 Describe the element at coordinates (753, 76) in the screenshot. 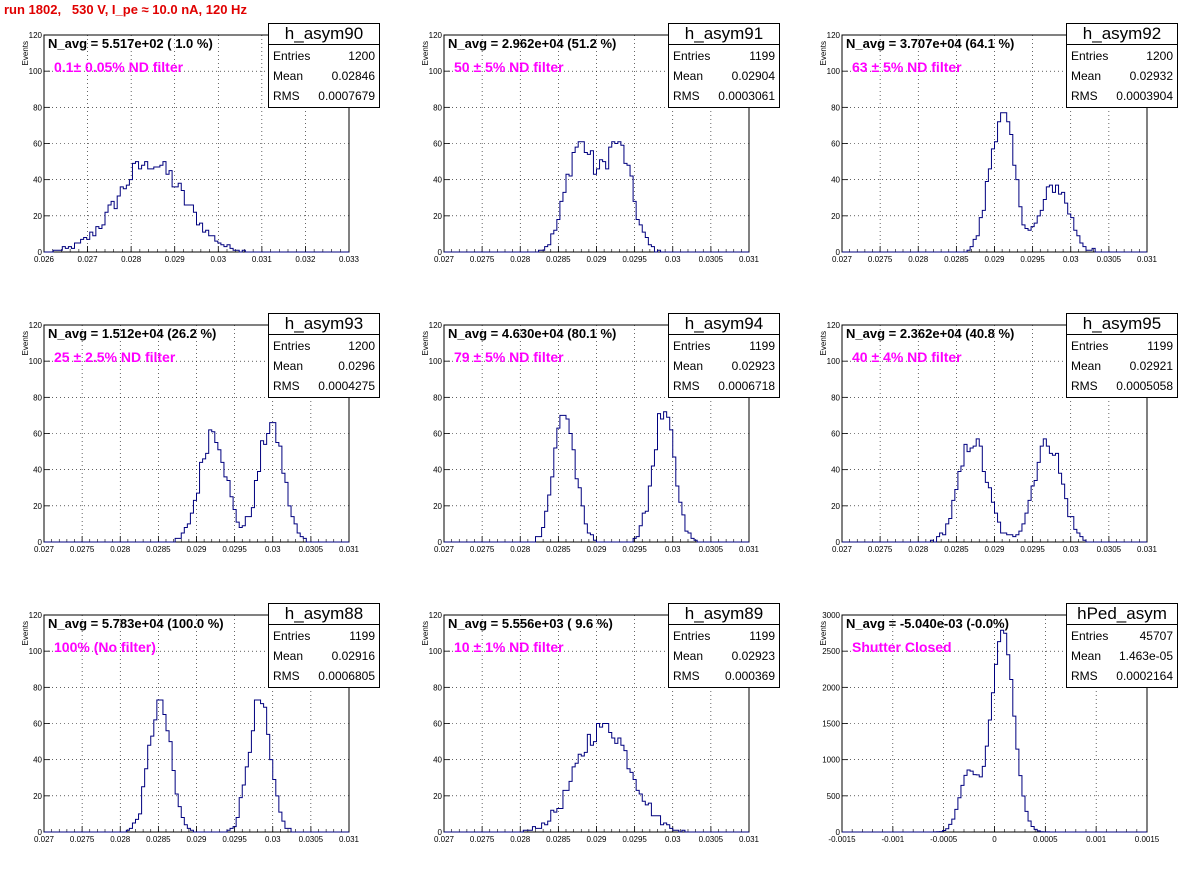

I see `stat-value: 0.02904` at that location.